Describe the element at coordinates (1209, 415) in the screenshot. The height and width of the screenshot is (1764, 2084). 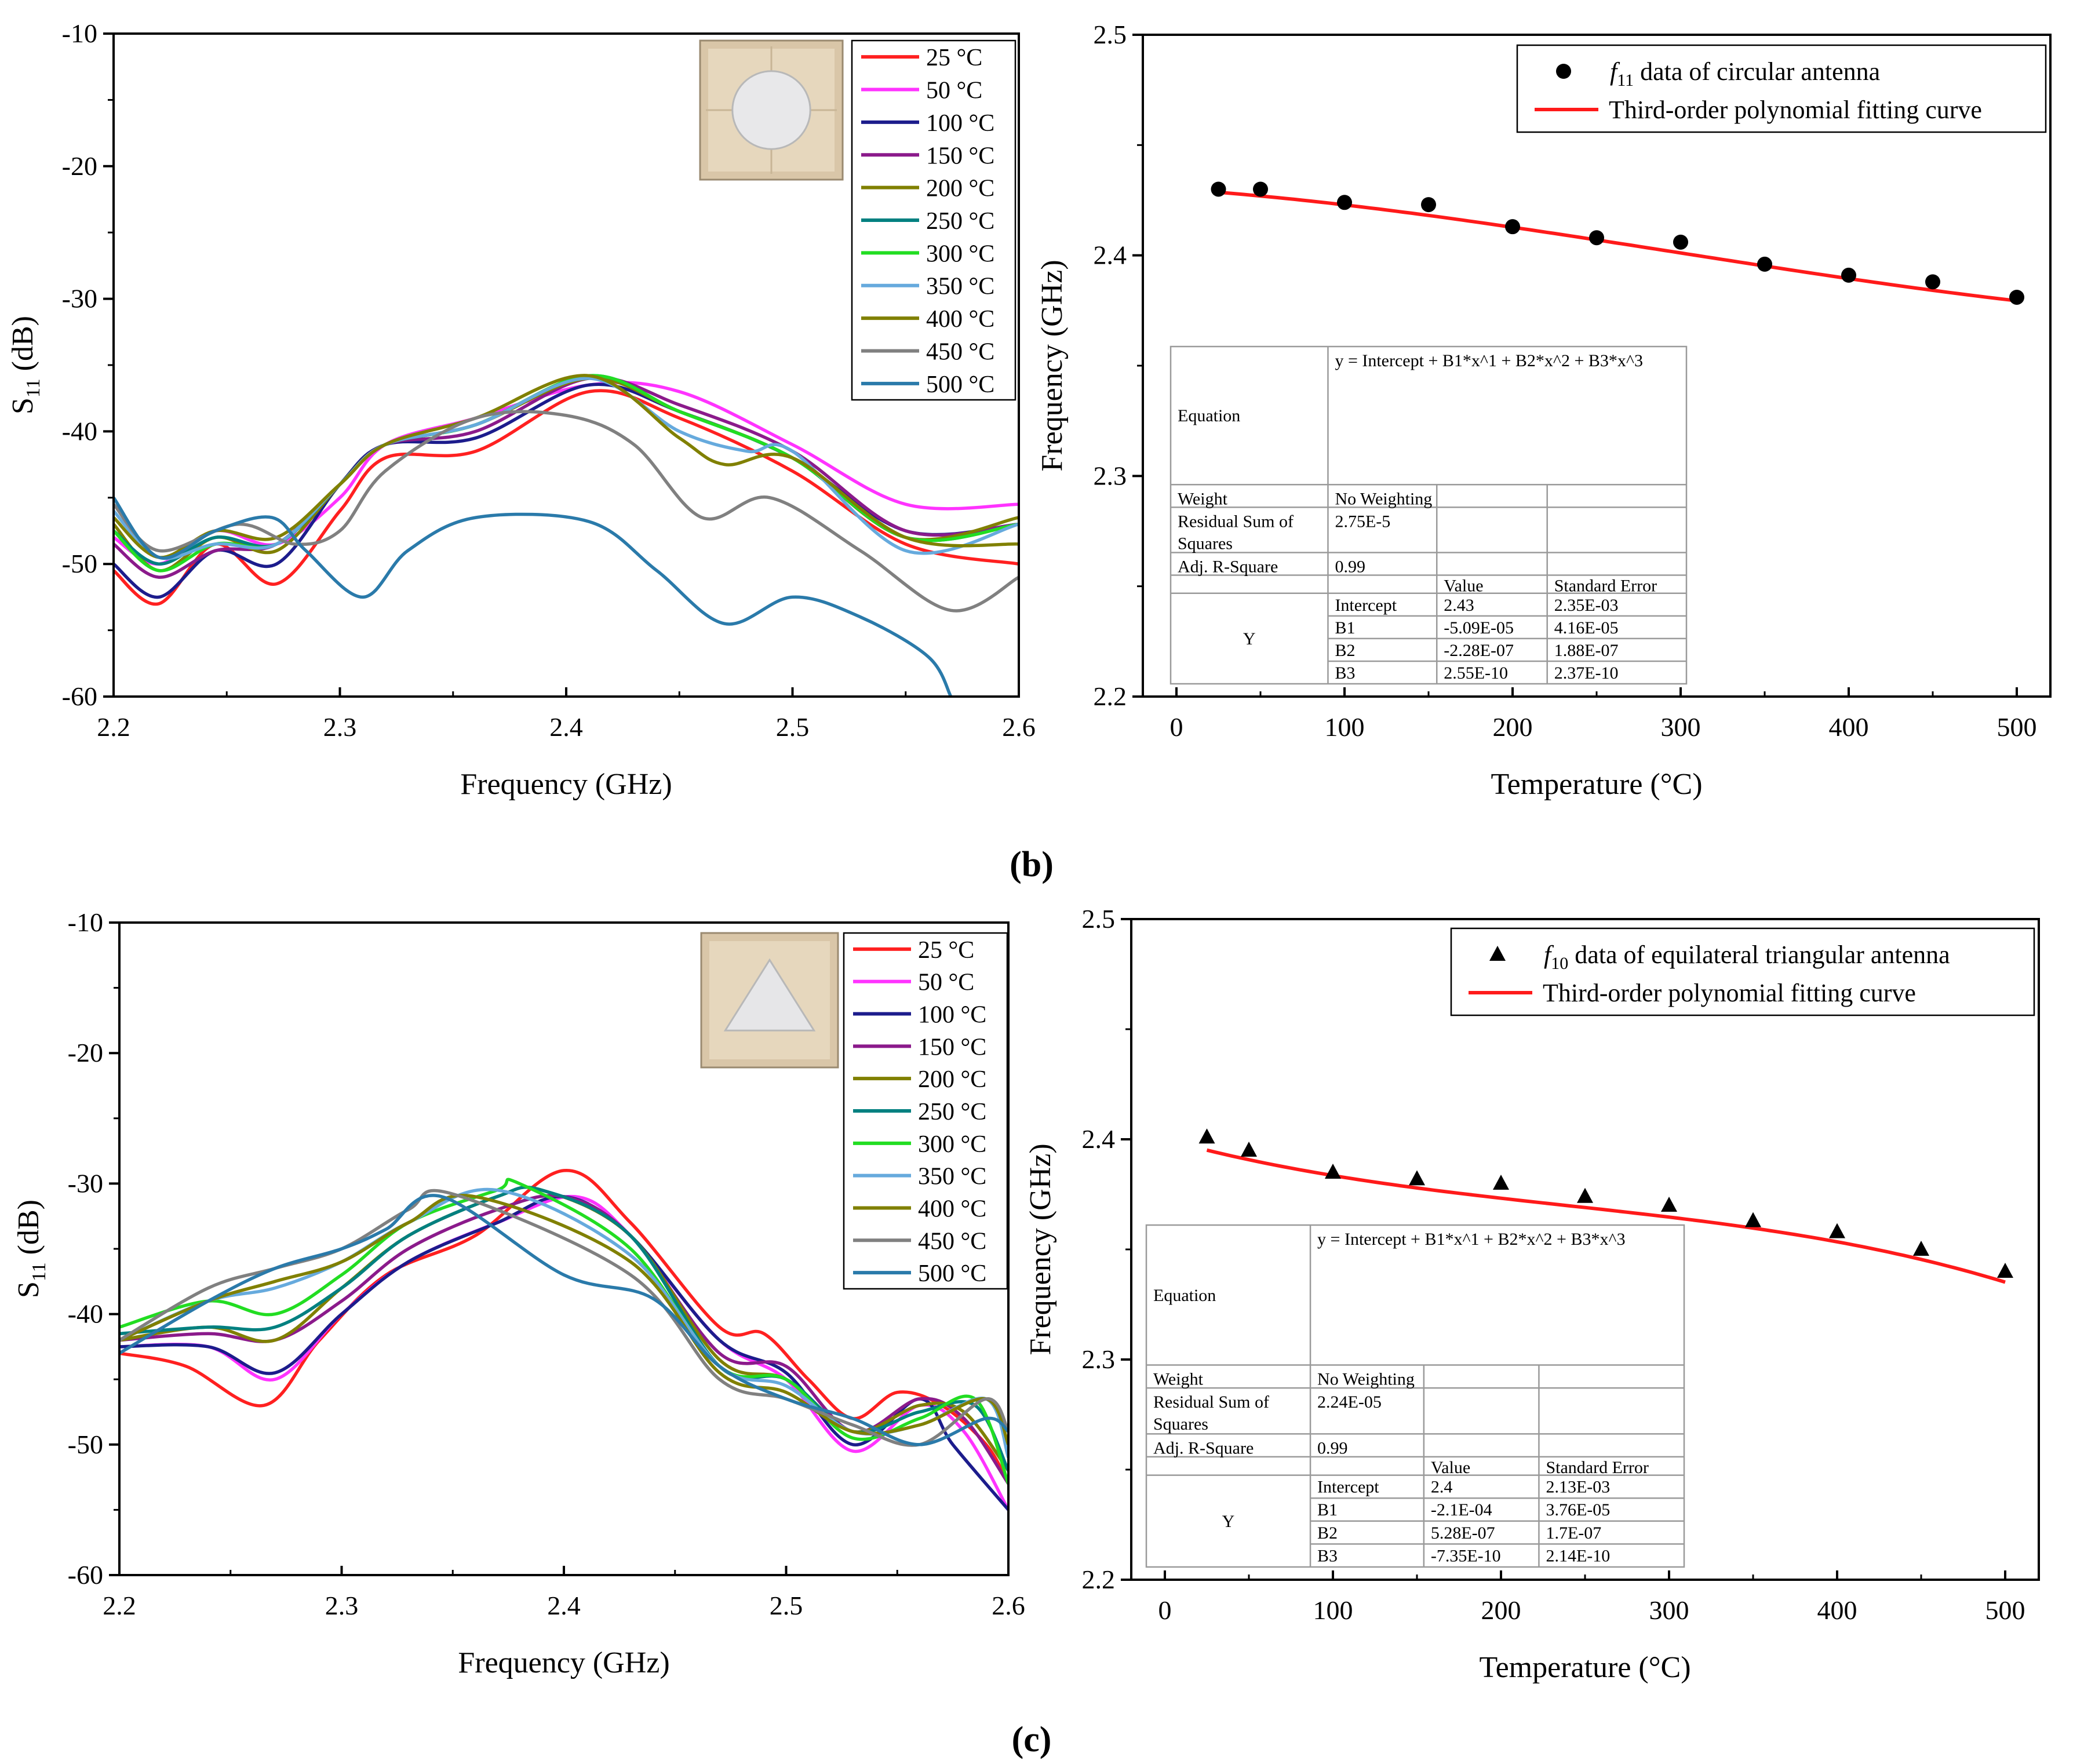
I see `equation-label: Equation` at that location.